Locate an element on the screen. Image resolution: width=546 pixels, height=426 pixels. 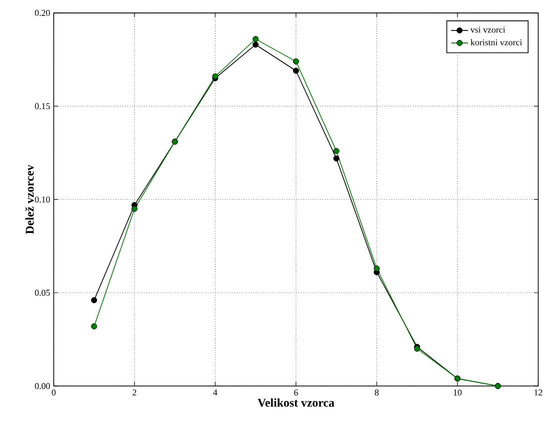
legend-label: vsi vzorci is located at coordinates (488, 29).